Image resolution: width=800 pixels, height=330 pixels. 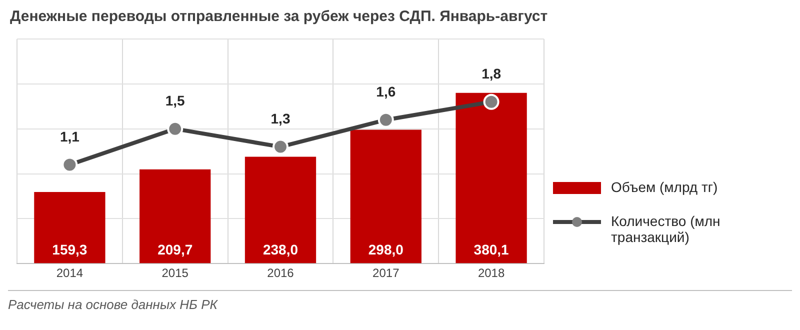 I want to click on x-tick-label: 2014, so click(x=70, y=273).